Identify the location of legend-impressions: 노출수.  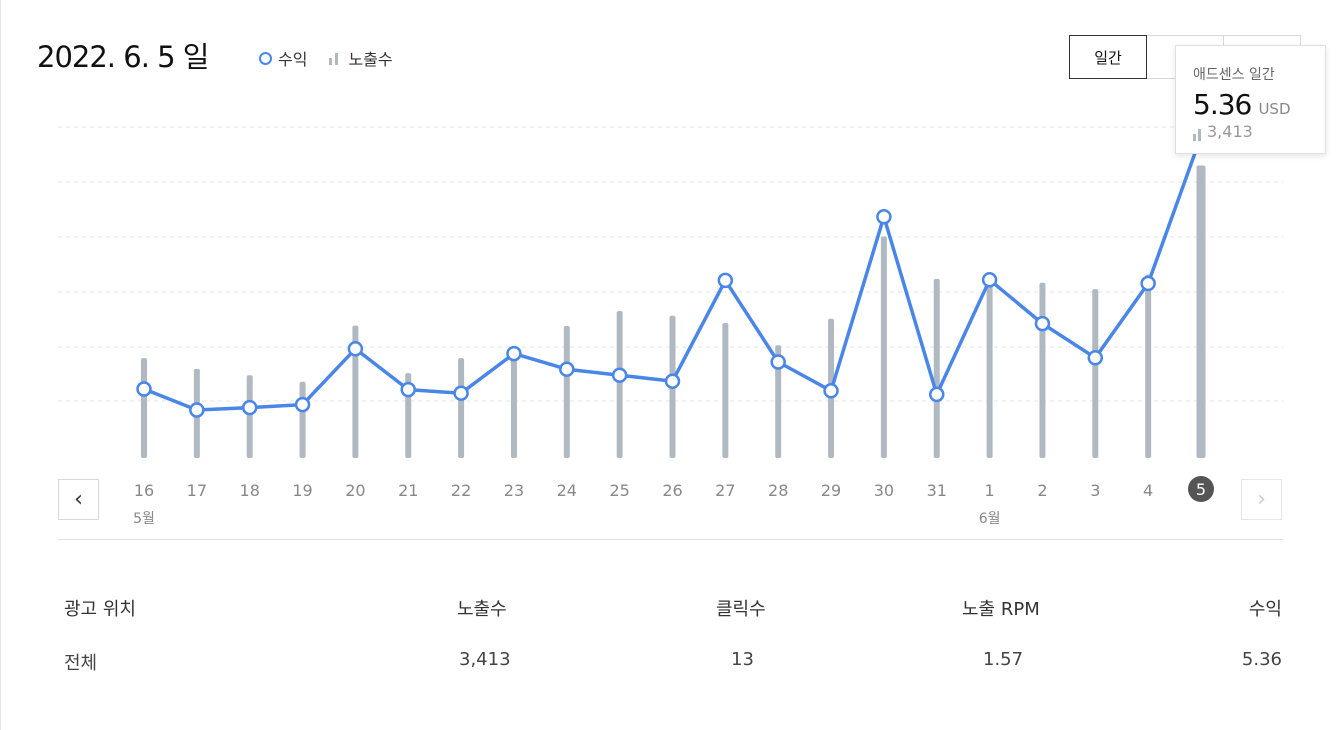
(361, 58).